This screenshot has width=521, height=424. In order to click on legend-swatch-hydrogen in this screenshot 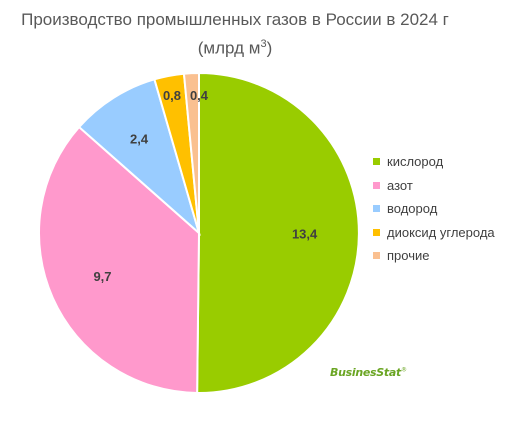, I will do `click(376, 209)`.